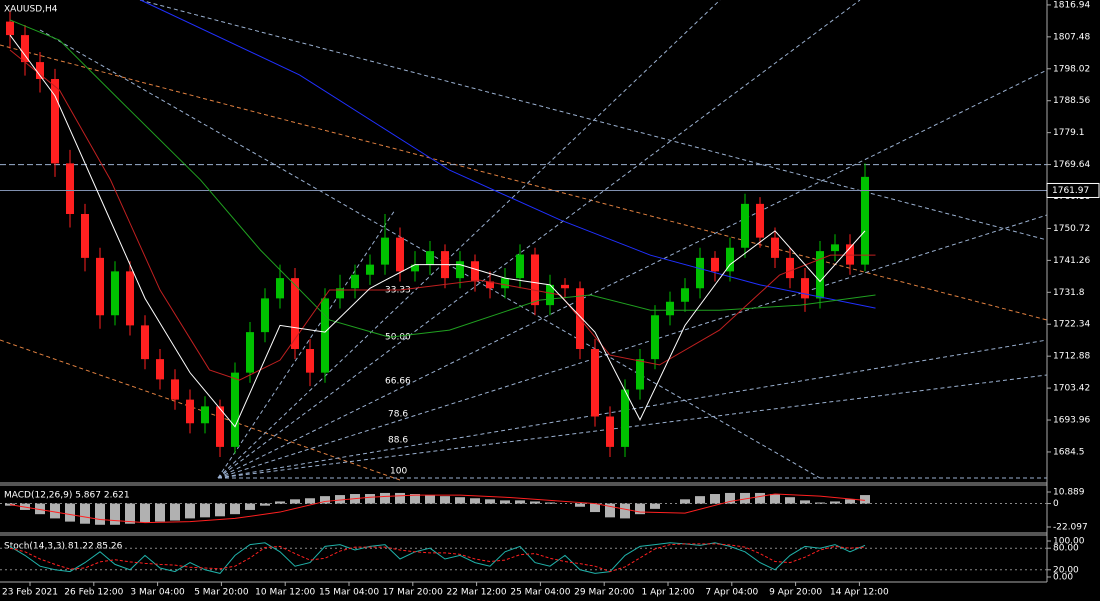 The image size is (1100, 601). Describe the element at coordinates (1071, 325) in the screenshot. I see `y-tick-label: 1722.34` at that location.